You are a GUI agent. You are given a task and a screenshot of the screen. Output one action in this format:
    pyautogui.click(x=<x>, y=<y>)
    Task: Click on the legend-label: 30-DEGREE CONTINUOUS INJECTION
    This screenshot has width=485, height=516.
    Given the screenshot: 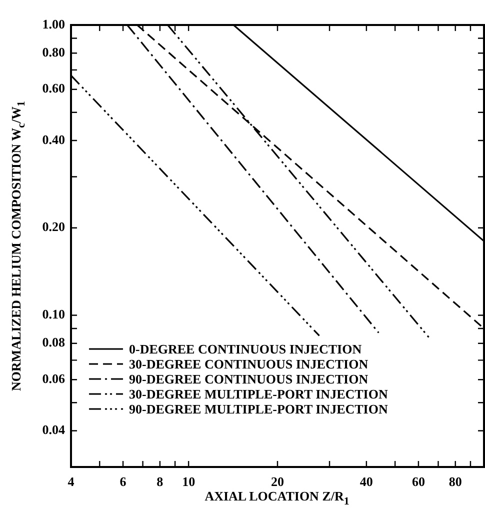 What is the action you would take?
    pyautogui.click(x=249, y=364)
    